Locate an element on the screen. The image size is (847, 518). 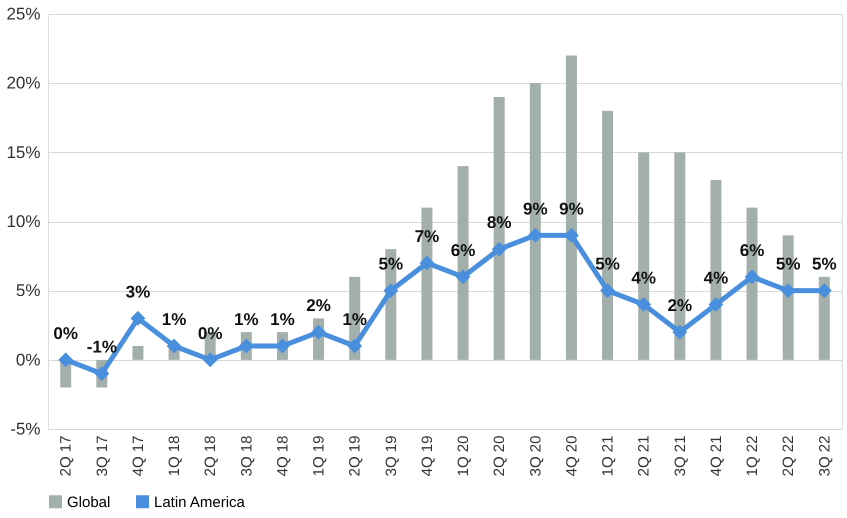
y-tick-label: -5% is located at coordinates (25, 429).